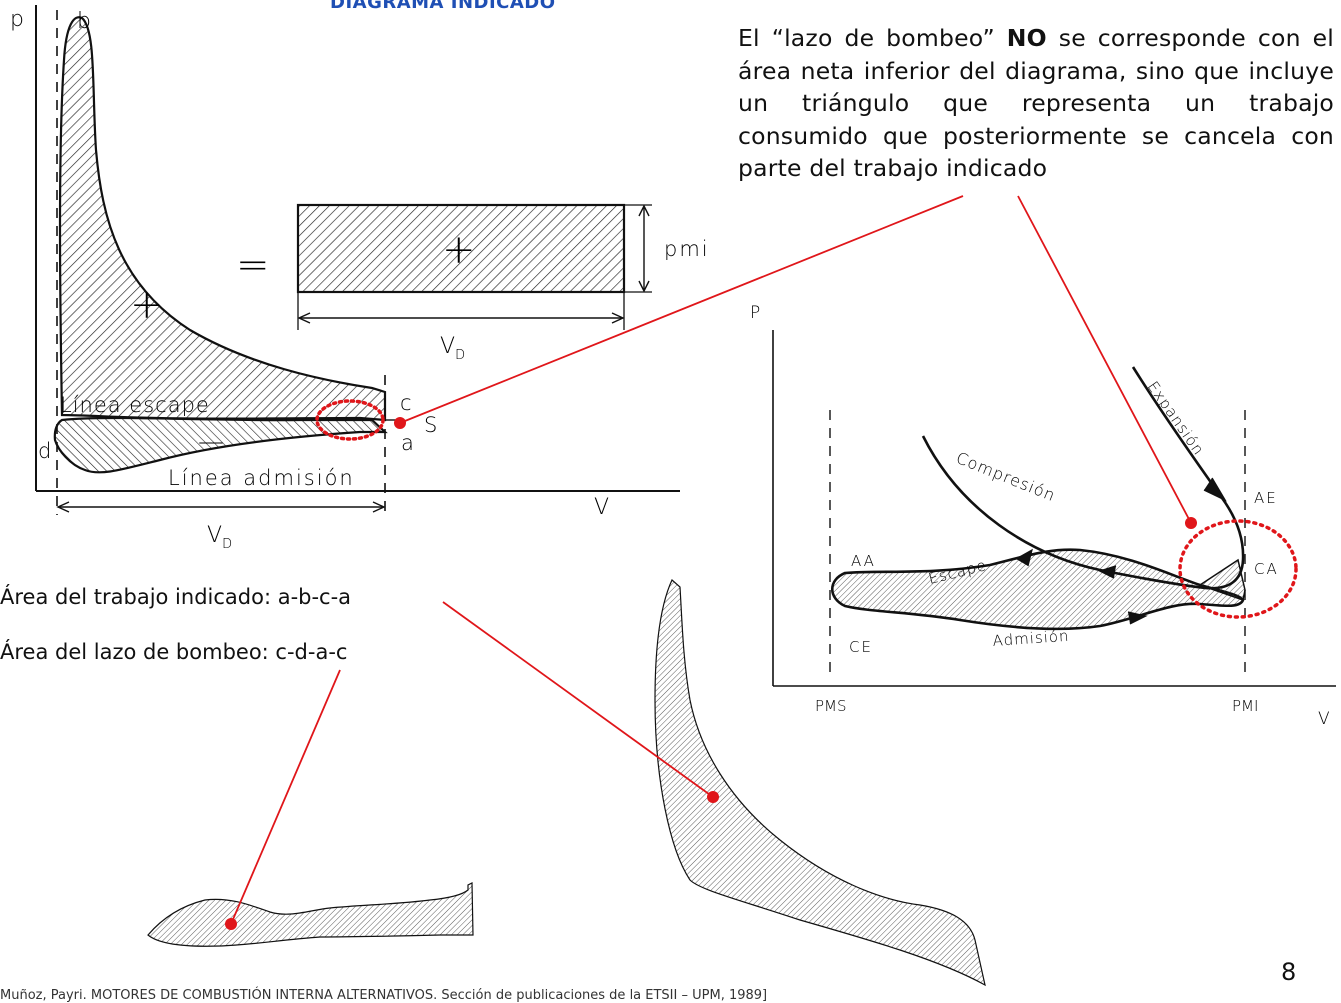 Image resolution: width=1341 pixels, height=1003 pixels. What do you see at coordinates (681, 309) in the screenshot?
I see `leader-to-left-circle` at bounding box center [681, 309].